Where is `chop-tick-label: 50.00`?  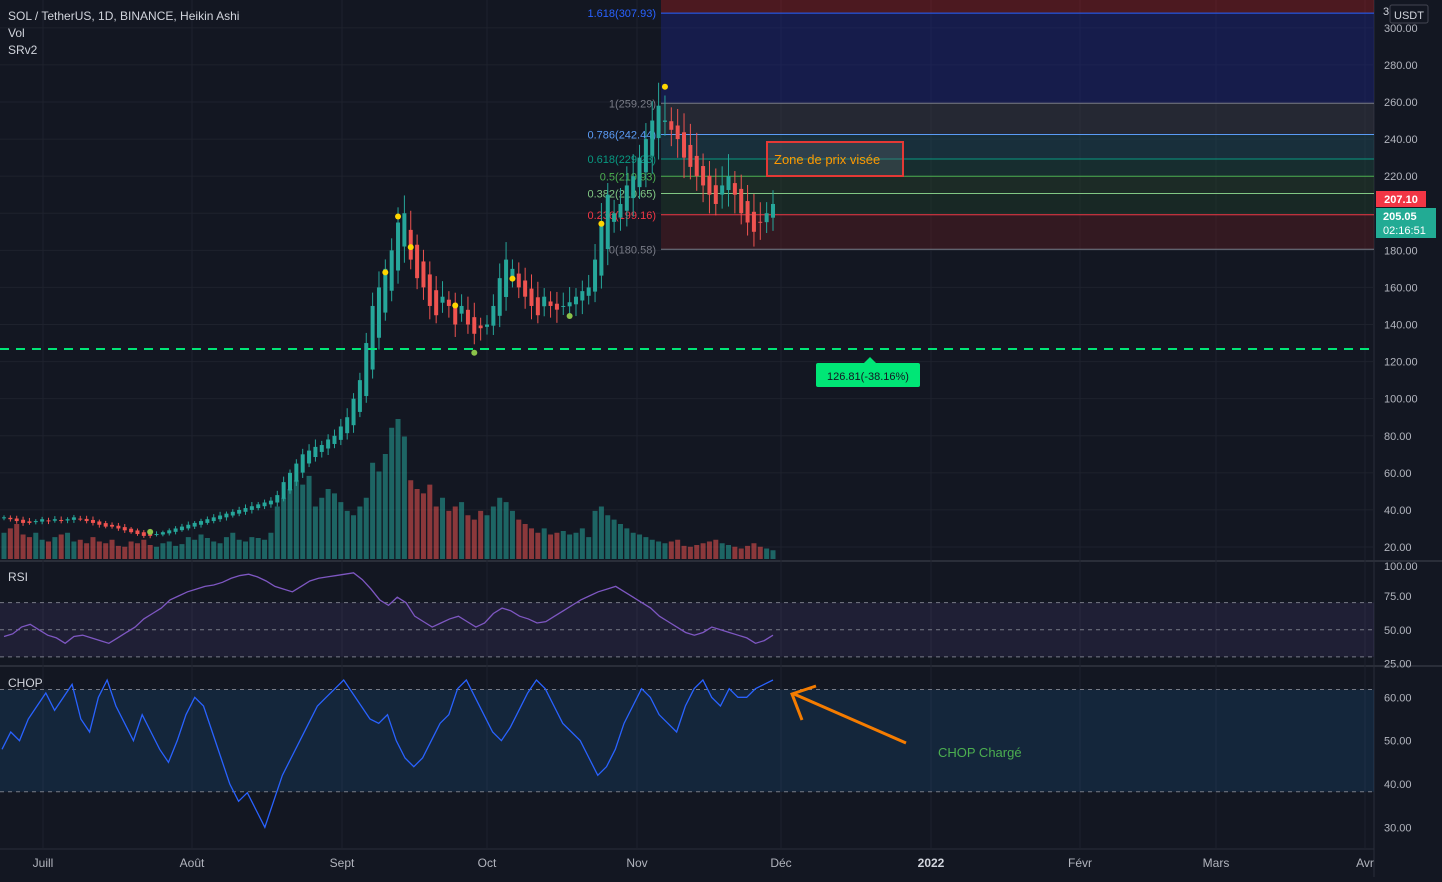 chop-tick-label: 50.00 is located at coordinates (1398, 742).